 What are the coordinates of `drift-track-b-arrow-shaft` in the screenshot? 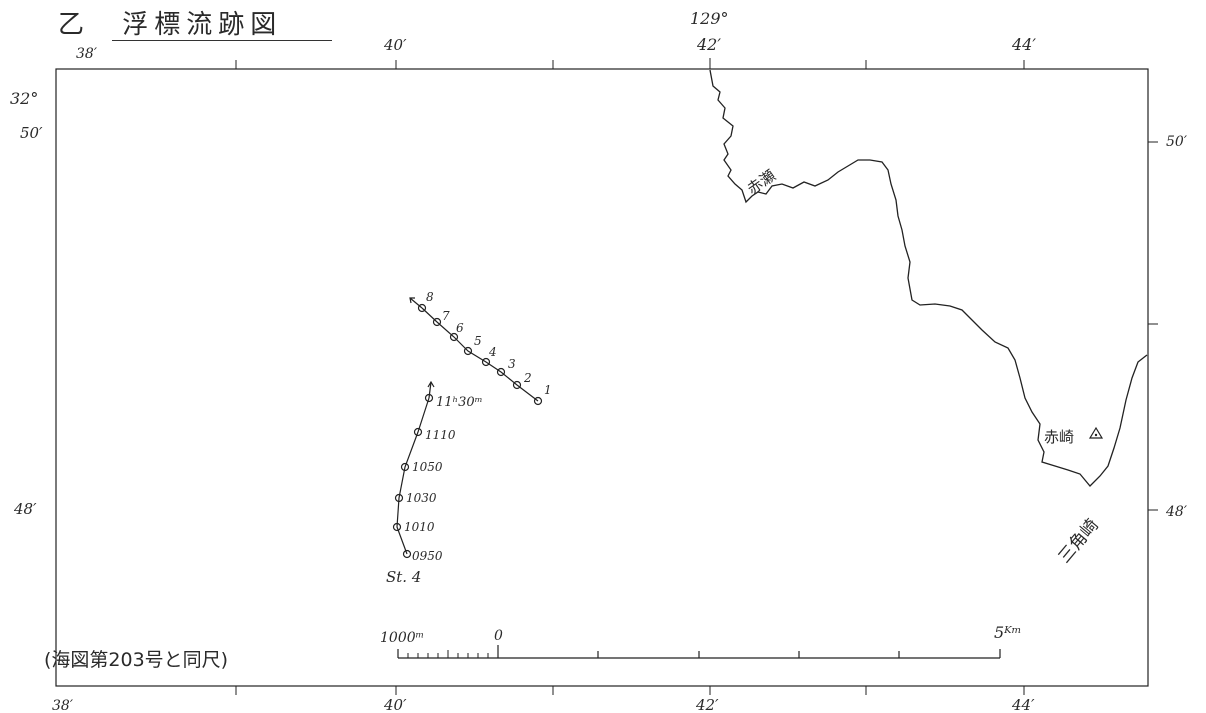 It's located at (430, 390).